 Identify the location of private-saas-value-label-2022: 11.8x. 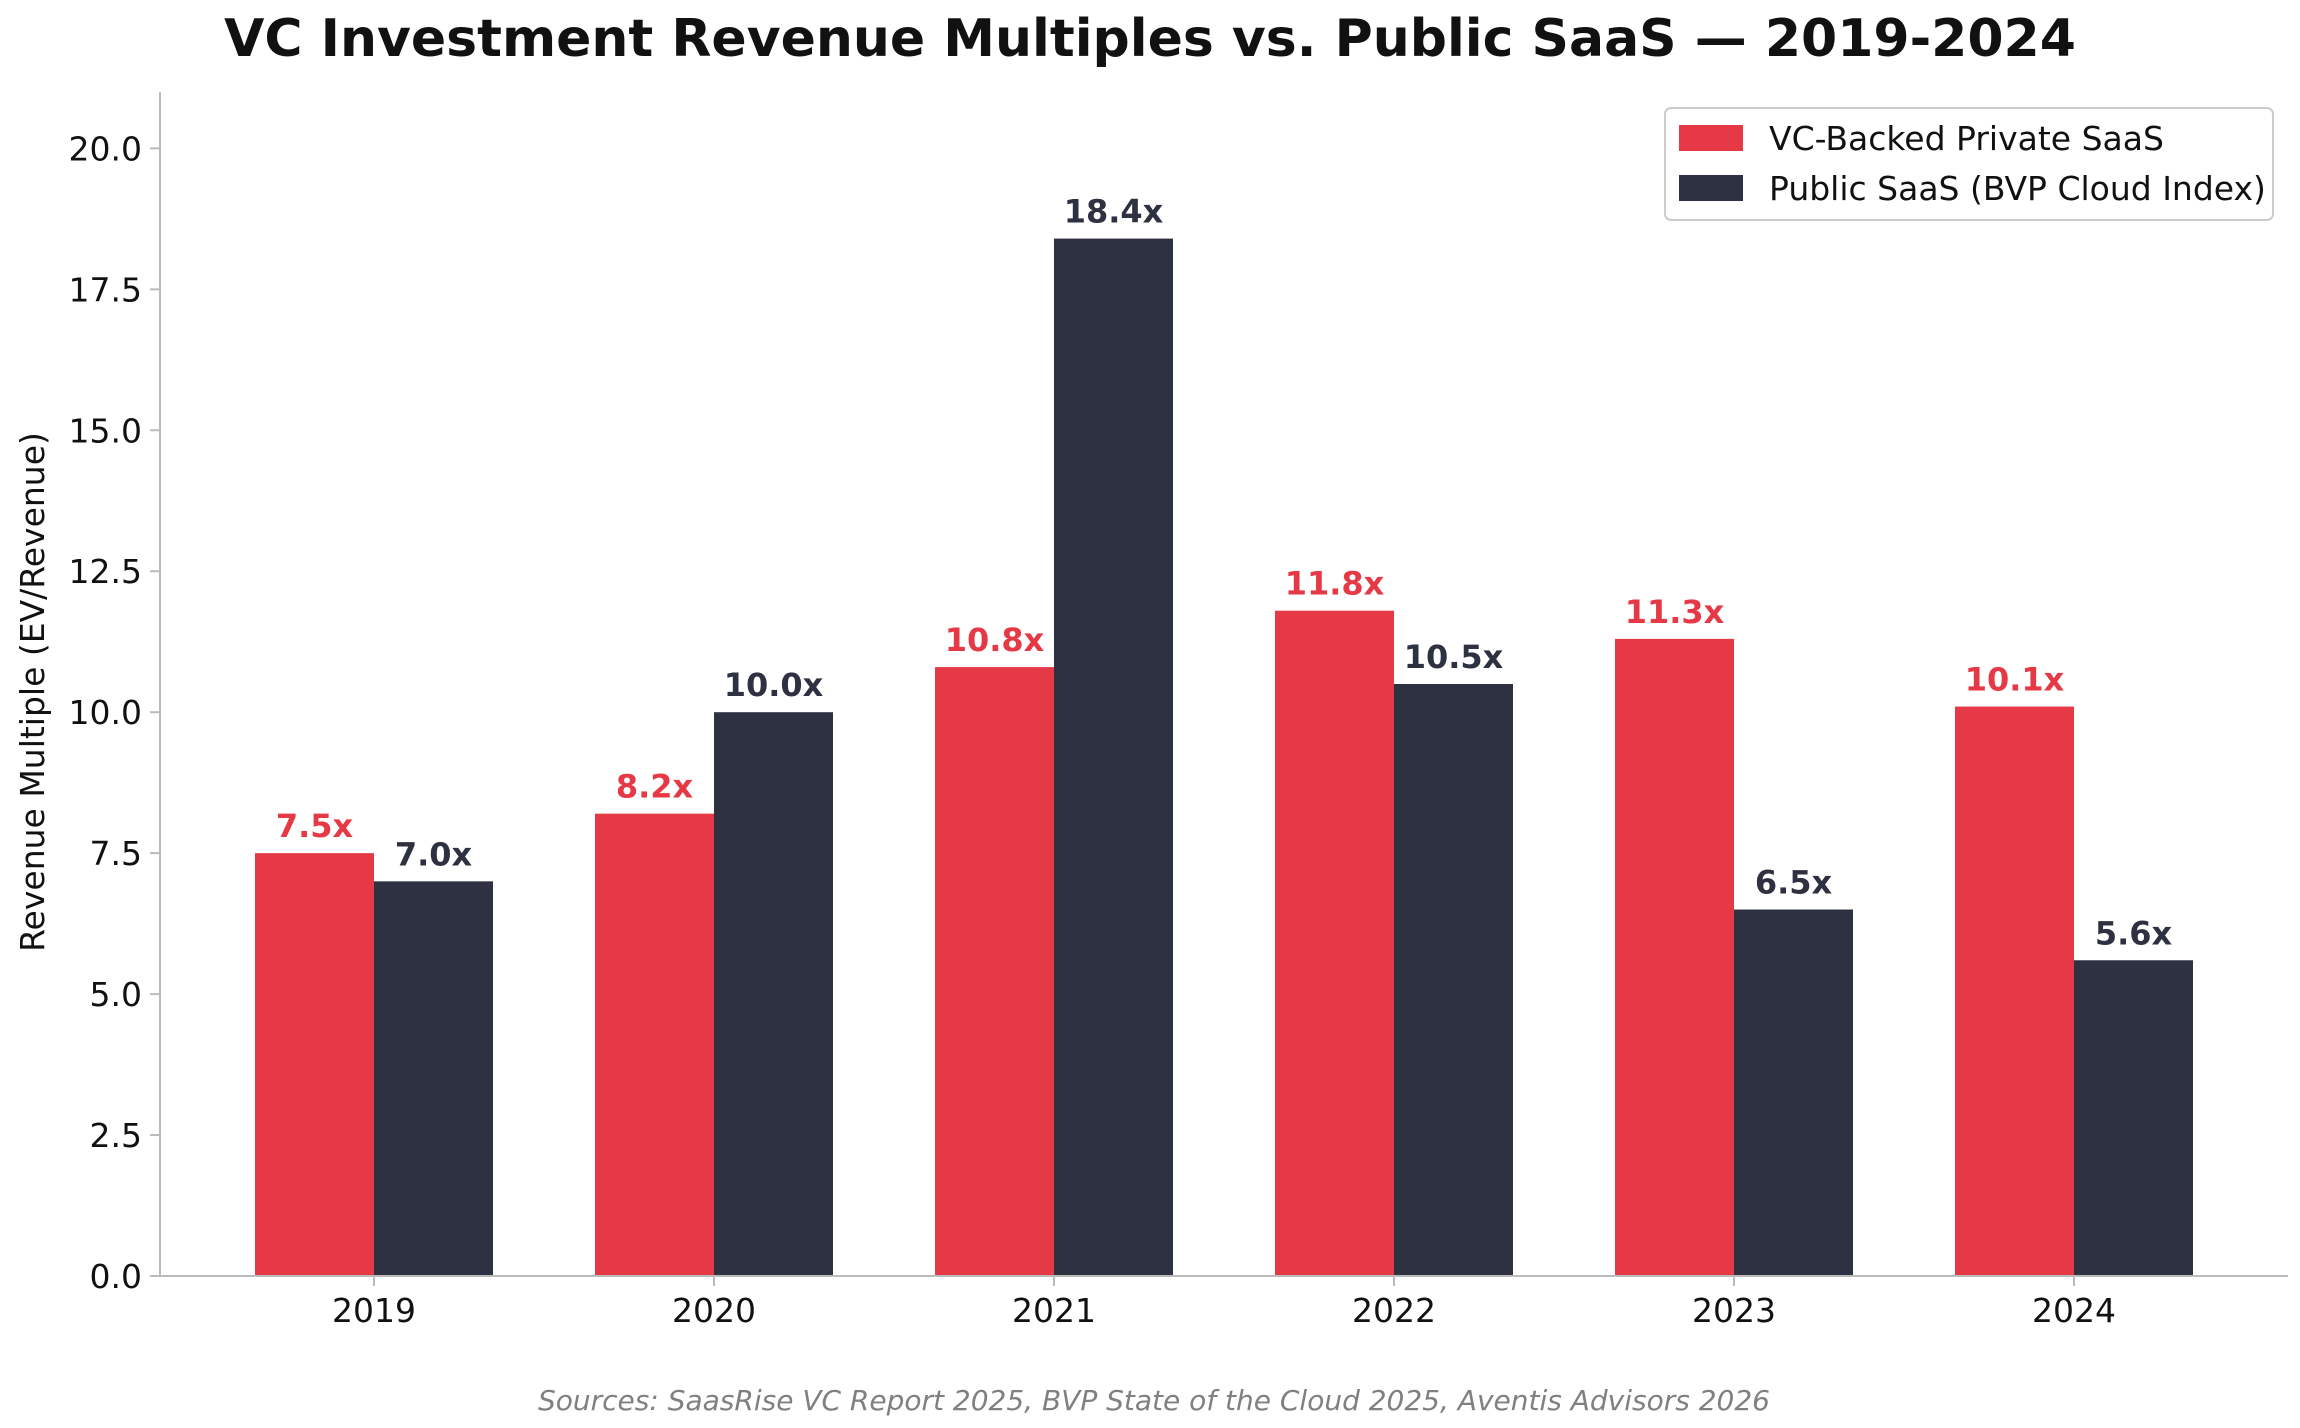
(1335, 584).